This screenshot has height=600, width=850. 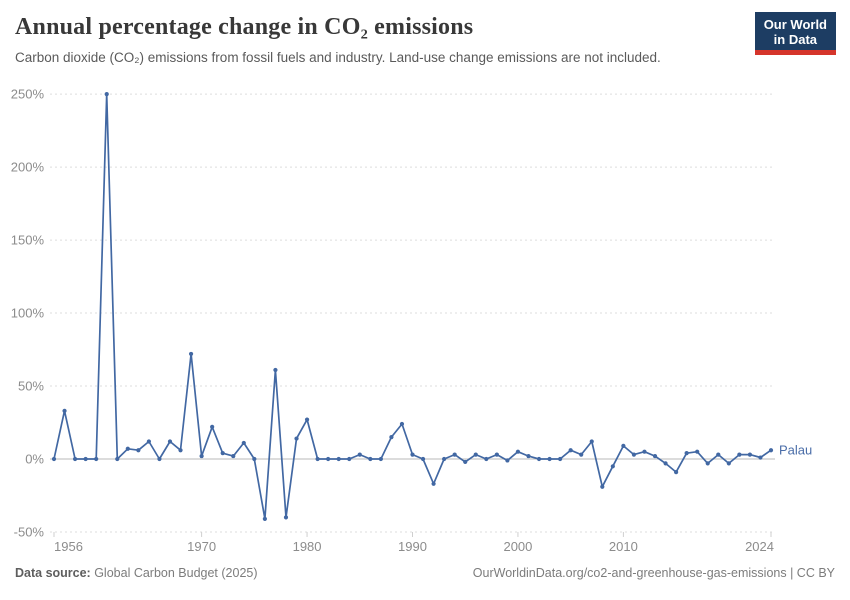 I want to click on y-axis-label: 200%, so click(x=28, y=167).